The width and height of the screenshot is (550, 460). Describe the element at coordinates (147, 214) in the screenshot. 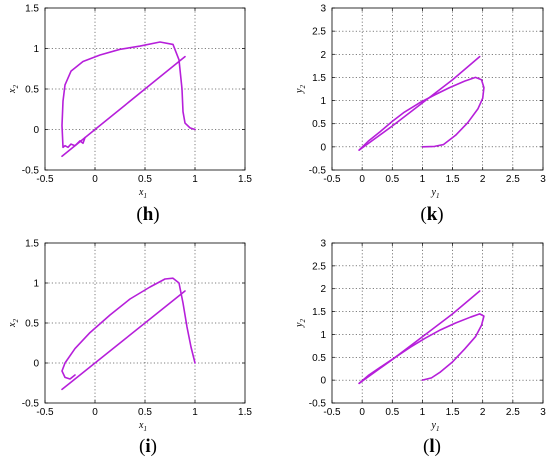

I see `panel-label: (h)` at that location.